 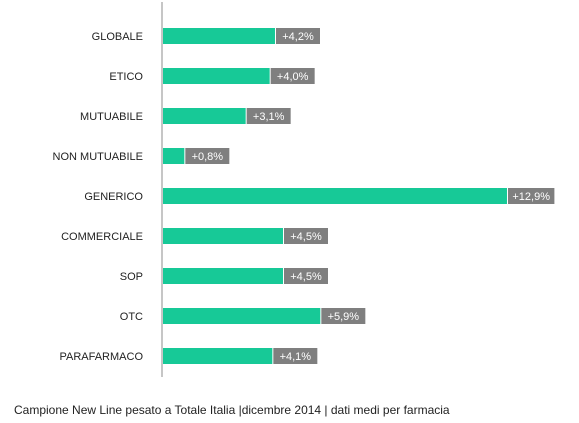 What do you see at coordinates (111, 117) in the screenshot?
I see `category-label: MUTUABILE` at bounding box center [111, 117].